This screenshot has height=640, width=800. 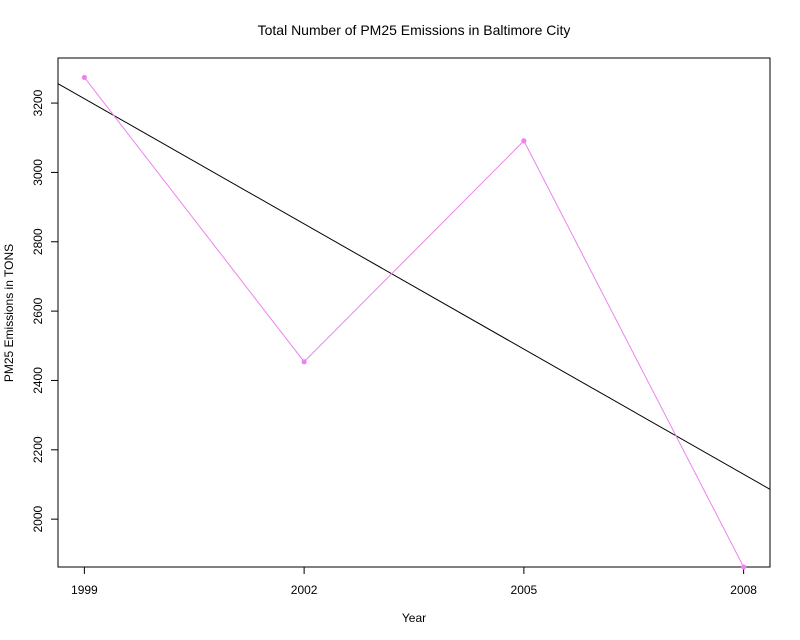 I want to click on y-axis: 2000 2200 2400 2600 2800 3000 3200, so click(x=45, y=311).